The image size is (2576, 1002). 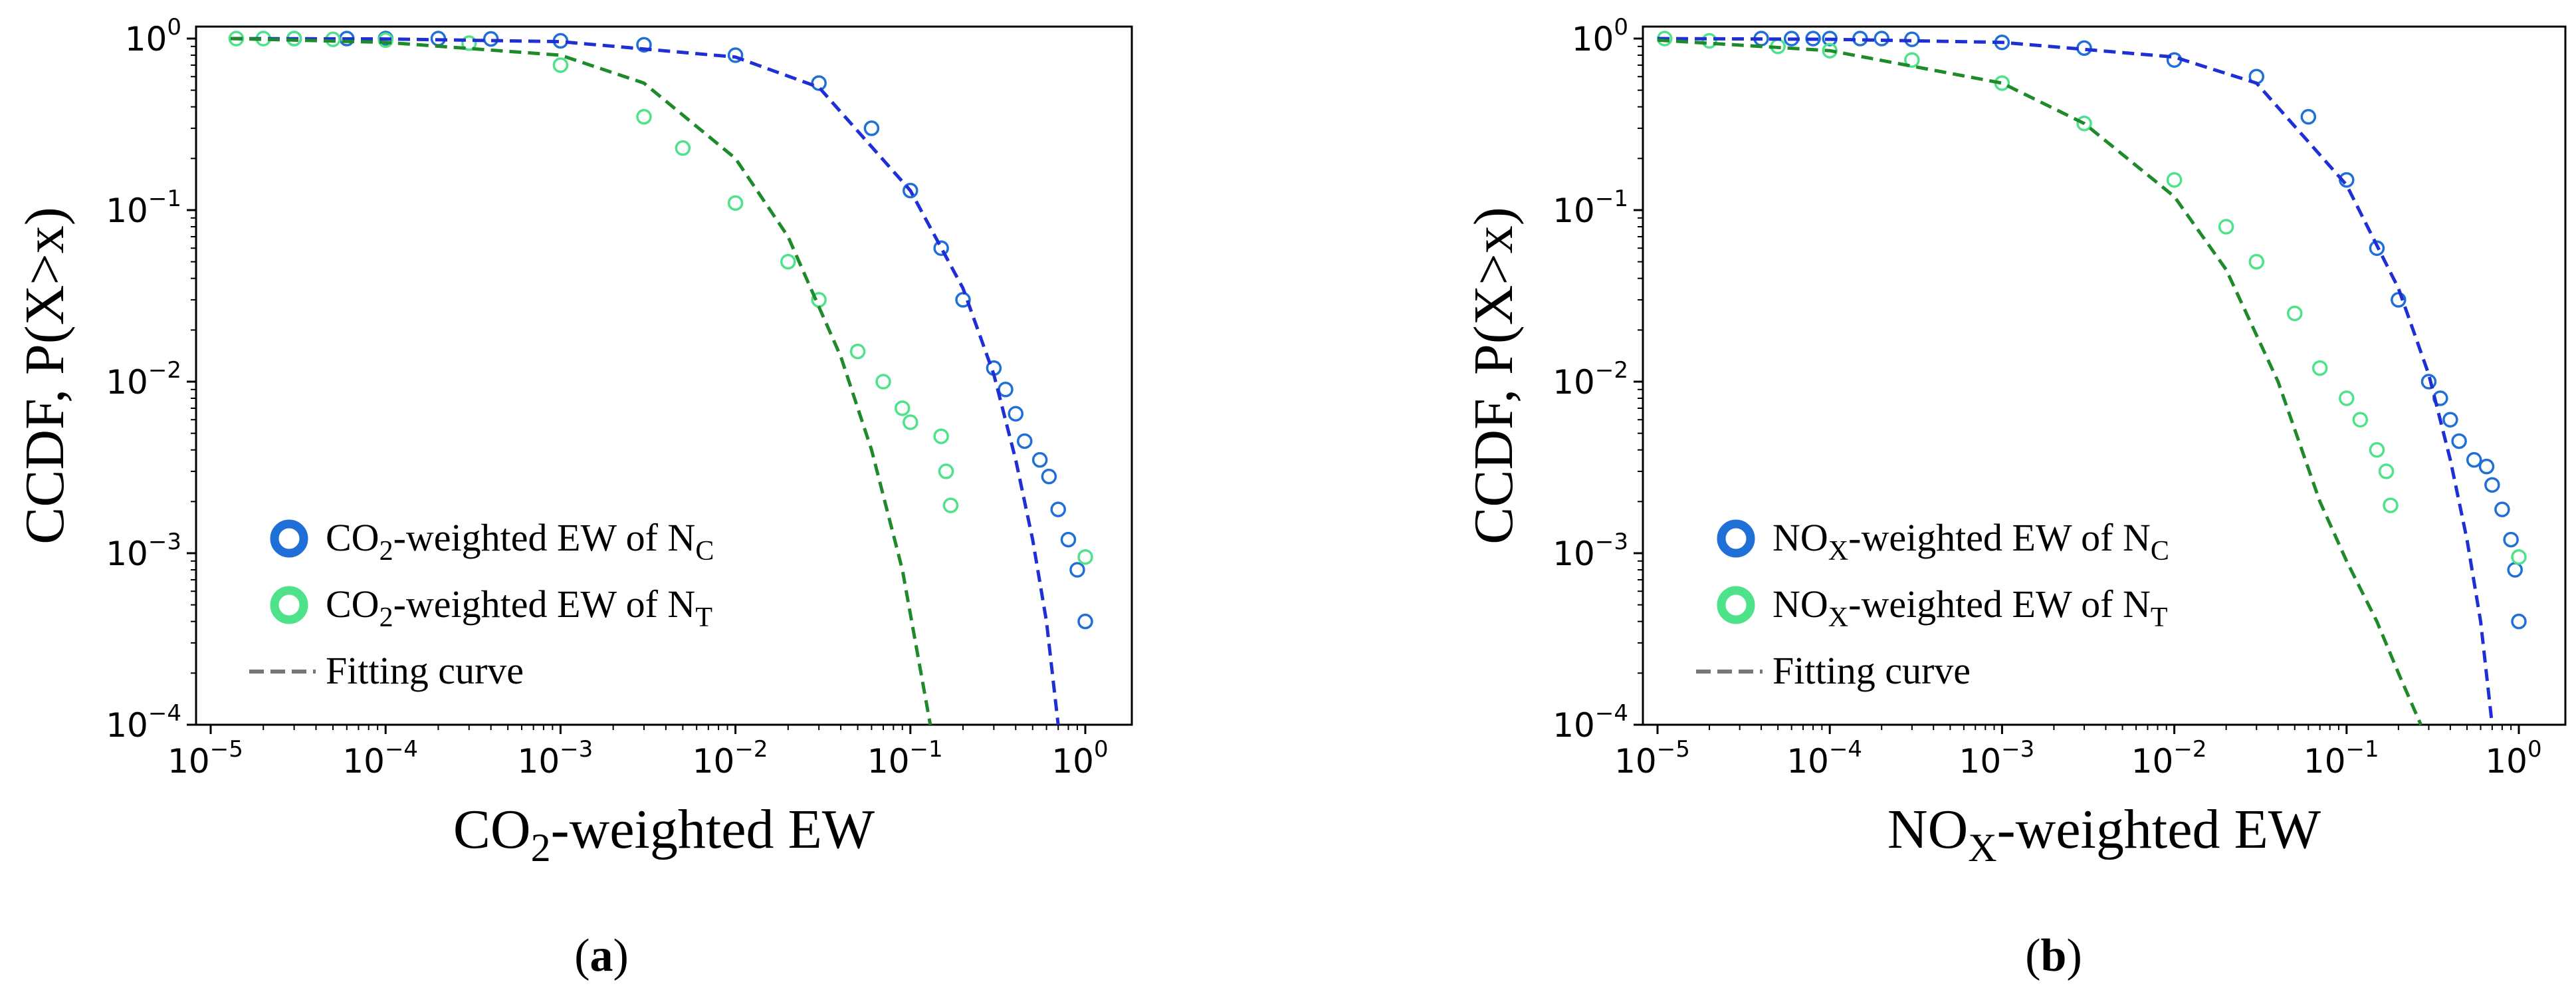 What do you see at coordinates (143, 551) in the screenshot?
I see `y-tick-label: 10⁻³` at bounding box center [143, 551].